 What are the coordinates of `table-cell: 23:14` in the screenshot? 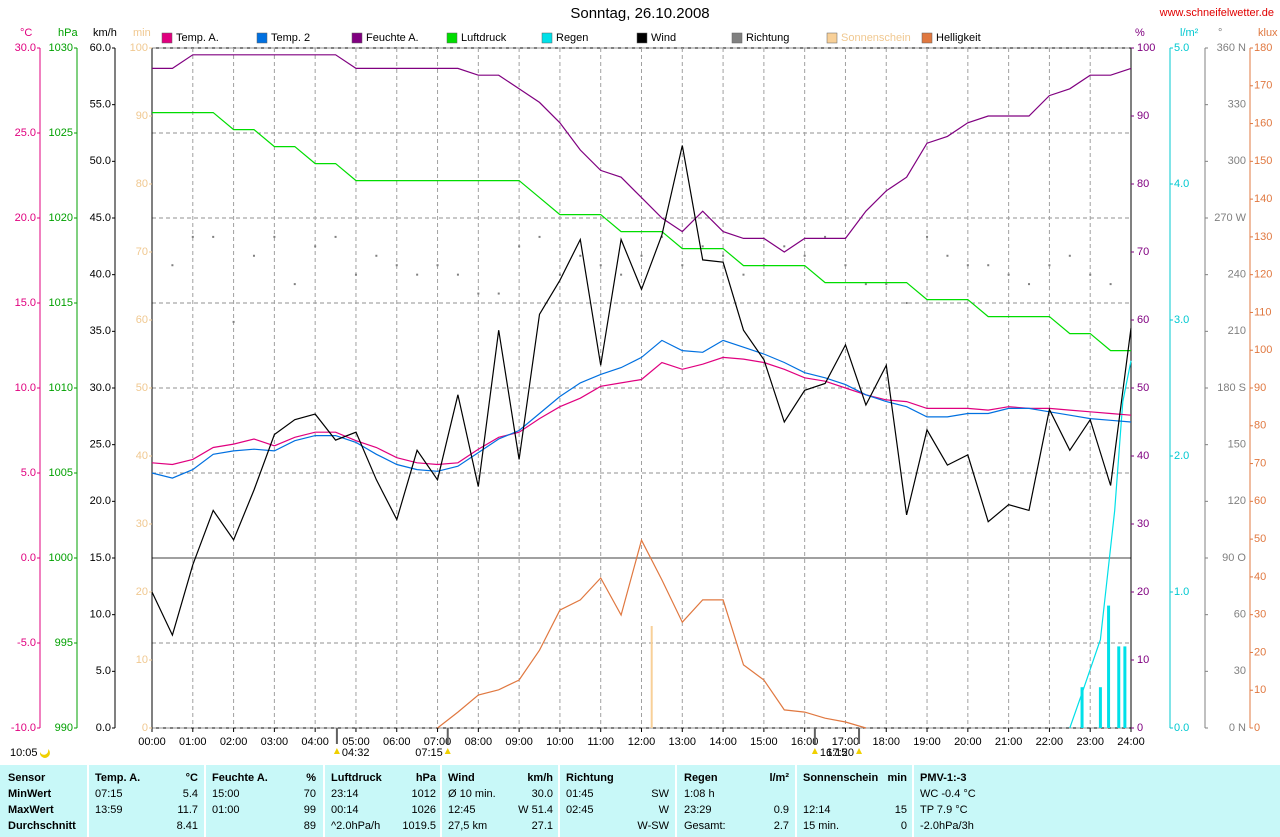 It's located at (345, 794).